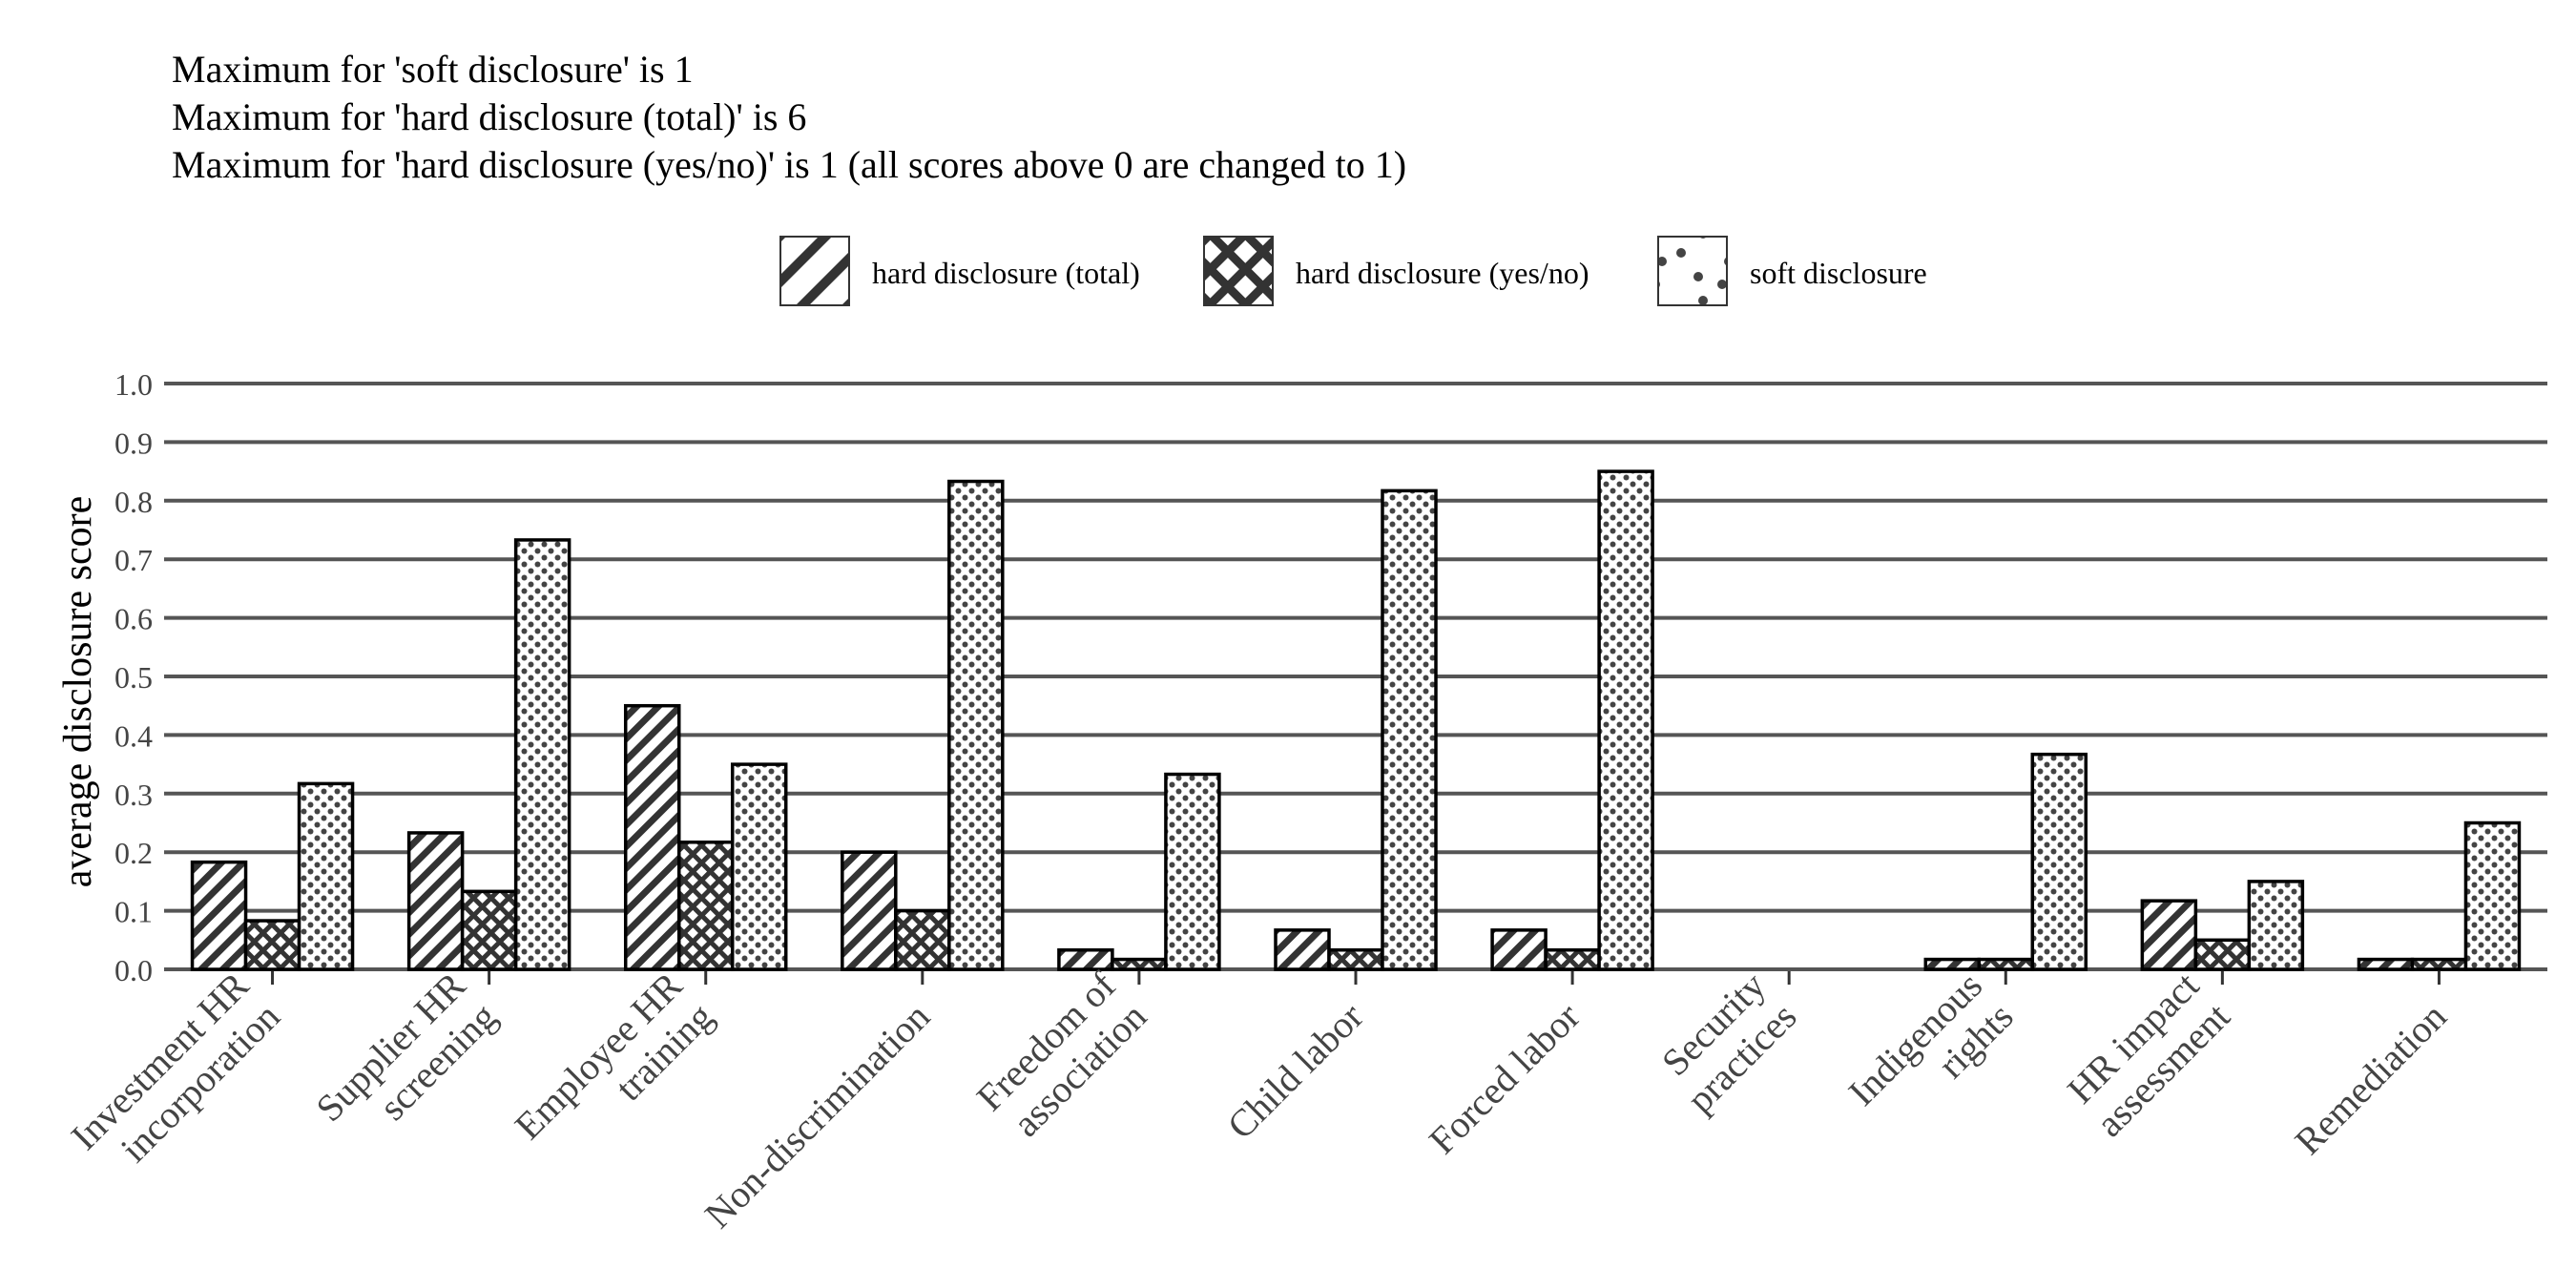  I want to click on y-tick-label: 0.7, so click(133, 560).